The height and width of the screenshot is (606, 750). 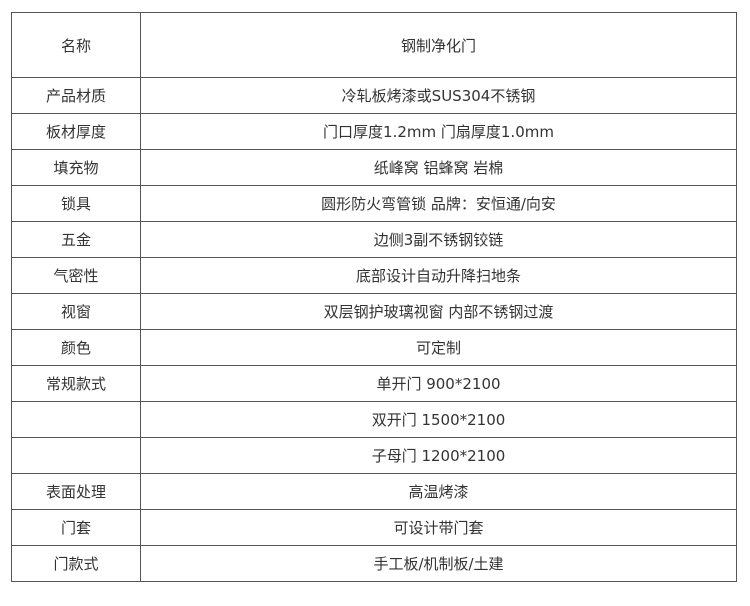 I want to click on row-value: 冷轧板烤漆或SUS304不锈钢, so click(x=438, y=95).